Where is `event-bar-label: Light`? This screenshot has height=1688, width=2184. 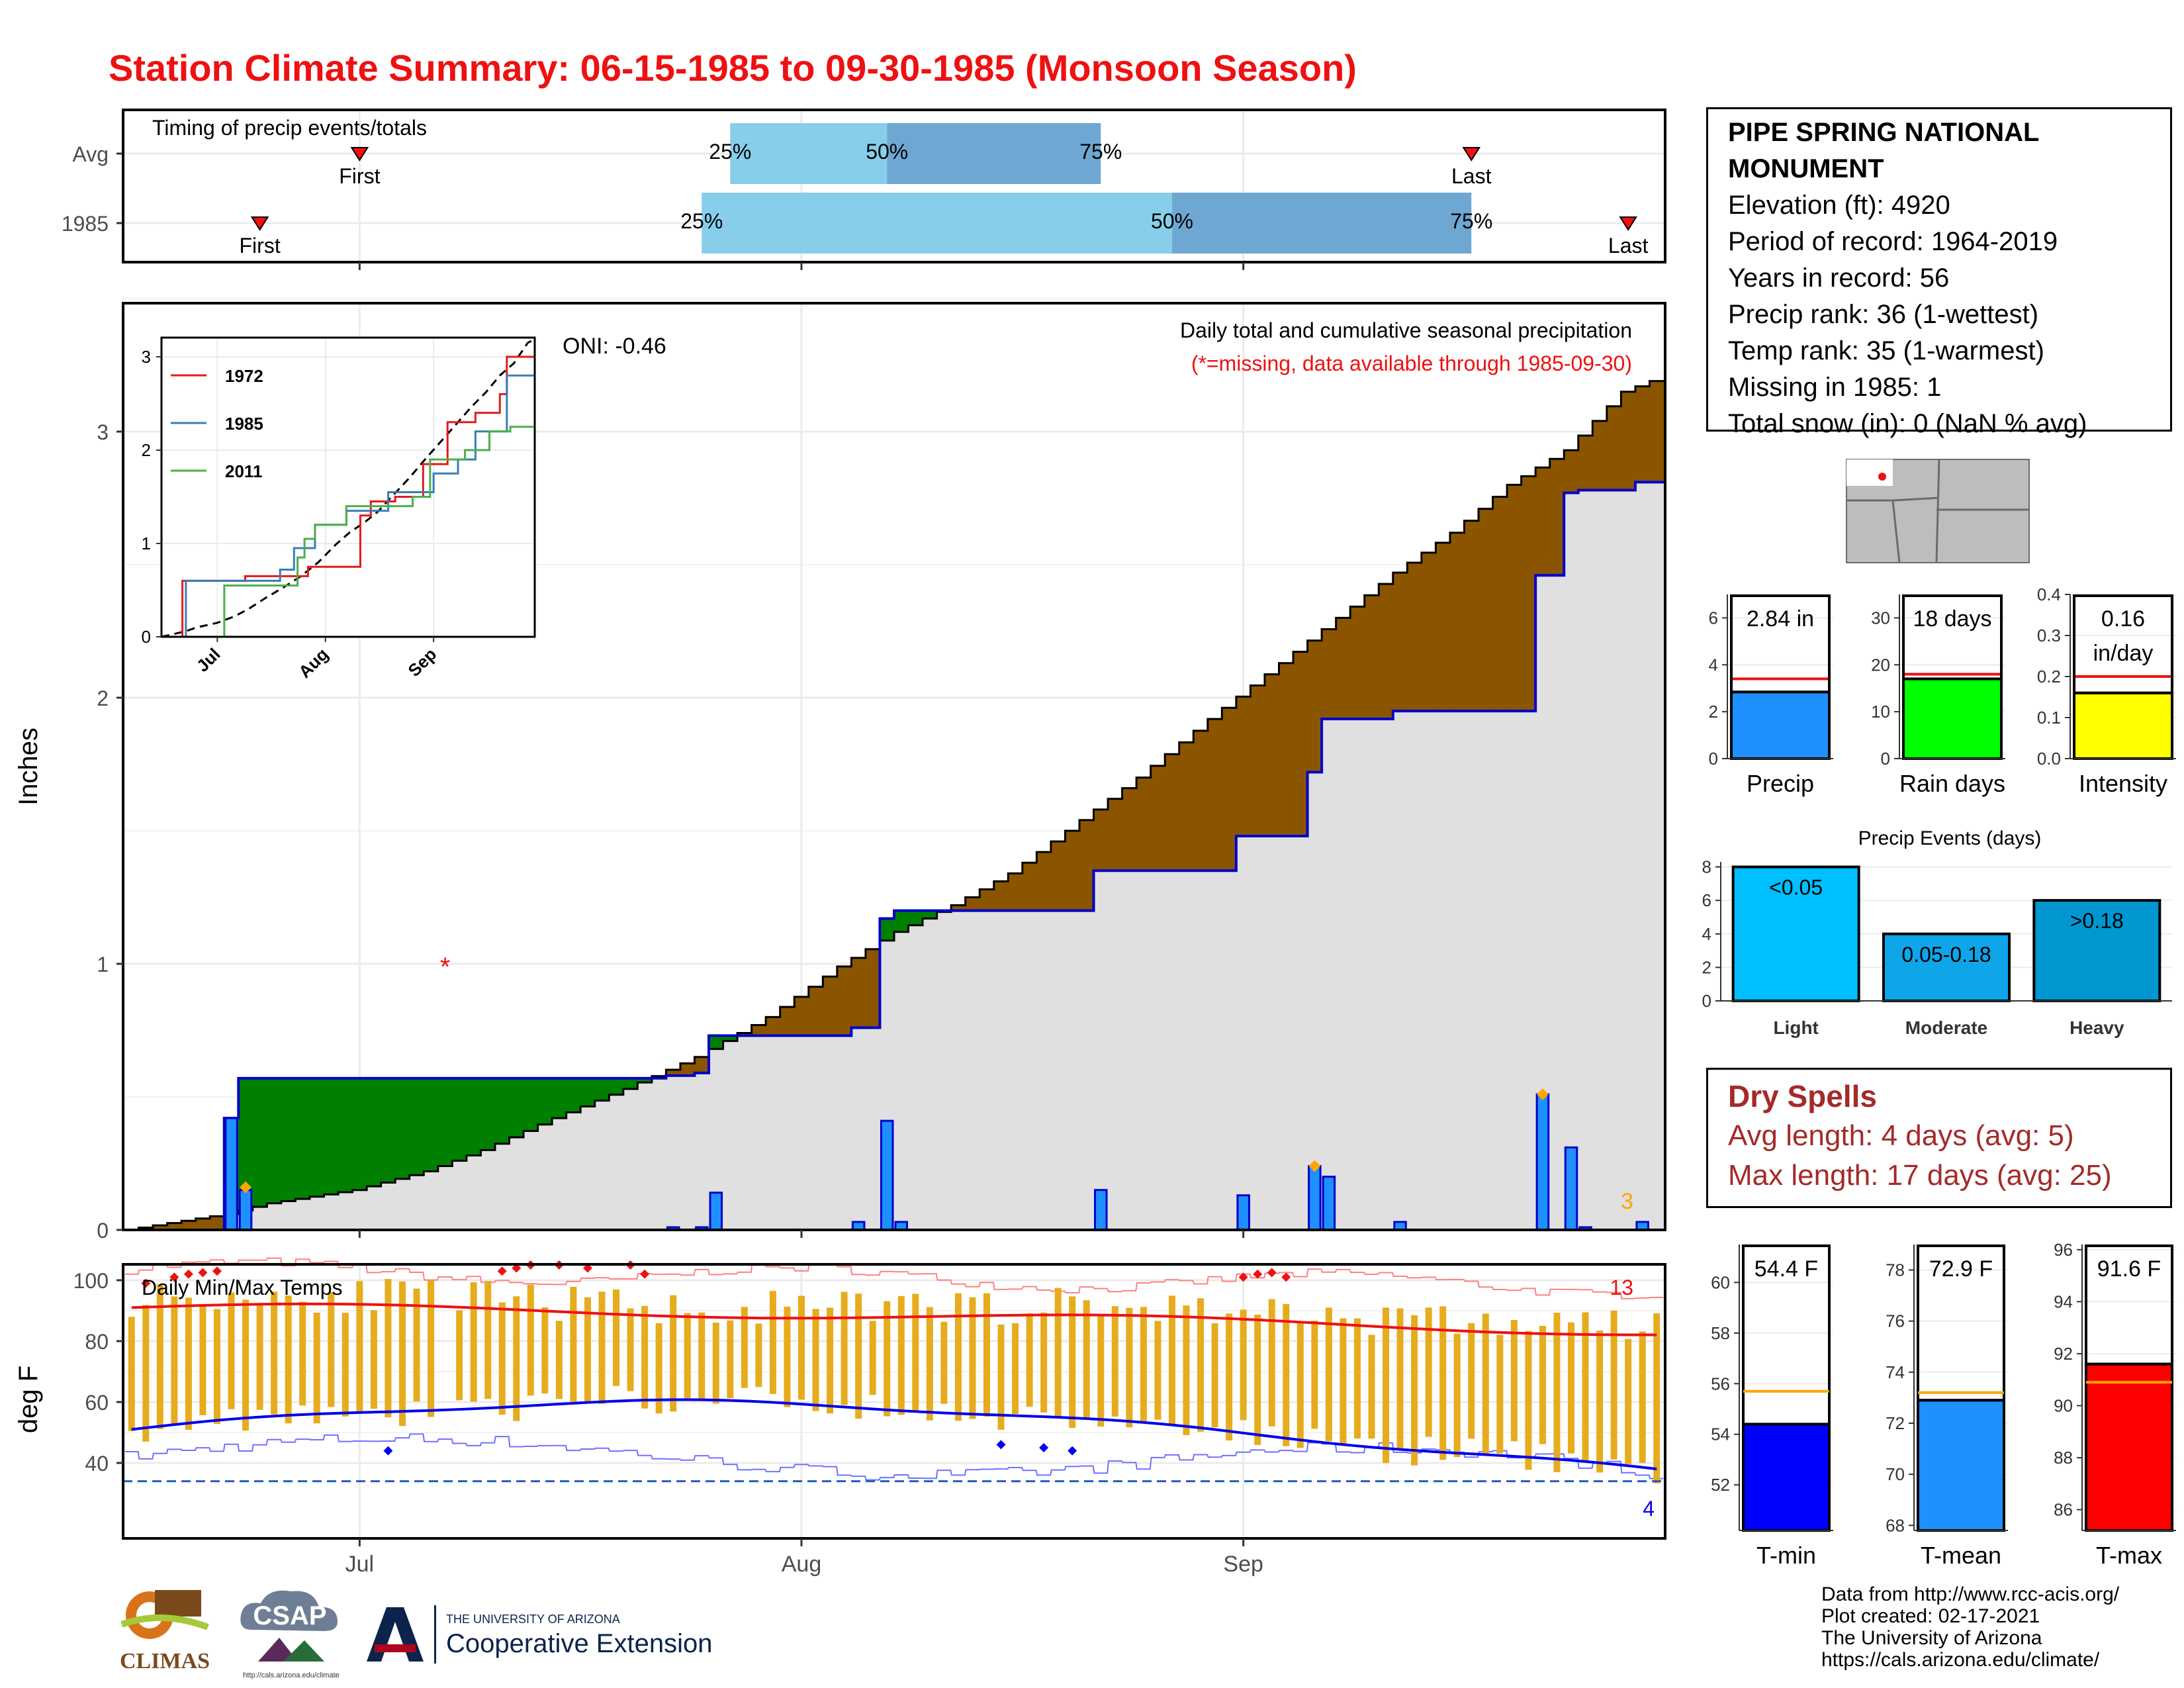
event-bar-label: Light is located at coordinates (1795, 1027).